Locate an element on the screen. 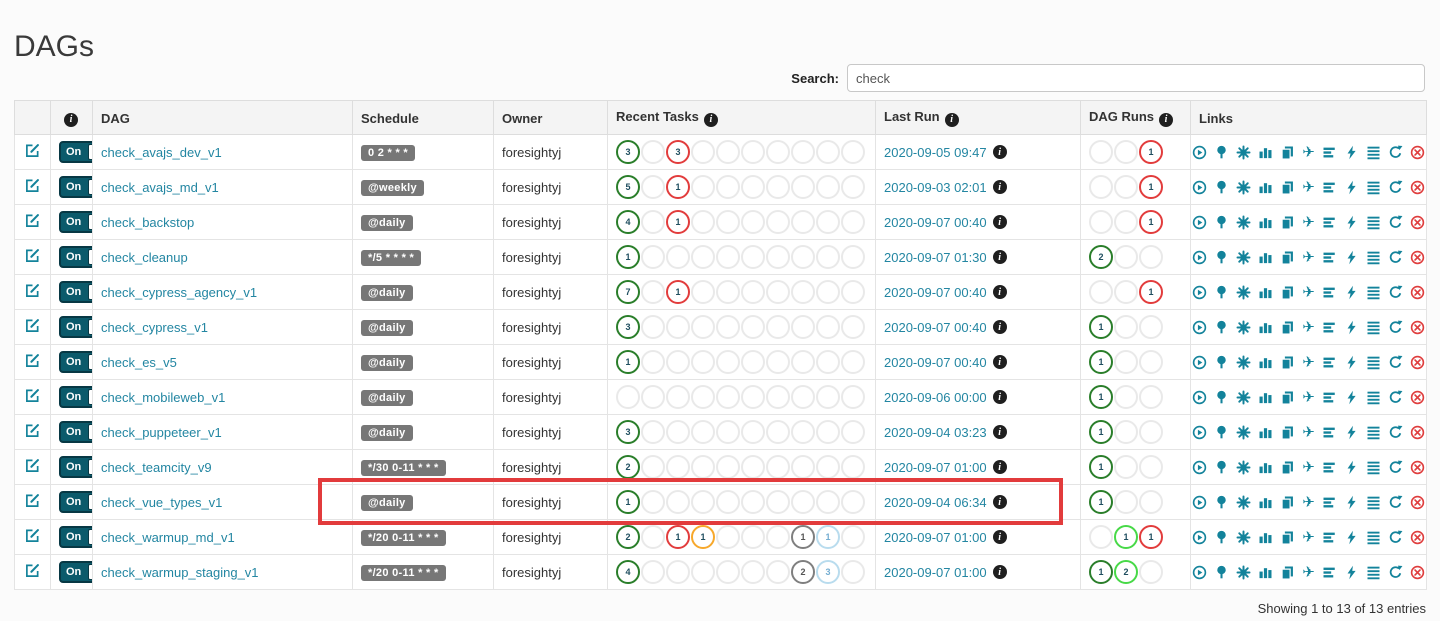 The image size is (1440, 621). last-run-link: 2020-09-04 03:23 is located at coordinates (935, 432).